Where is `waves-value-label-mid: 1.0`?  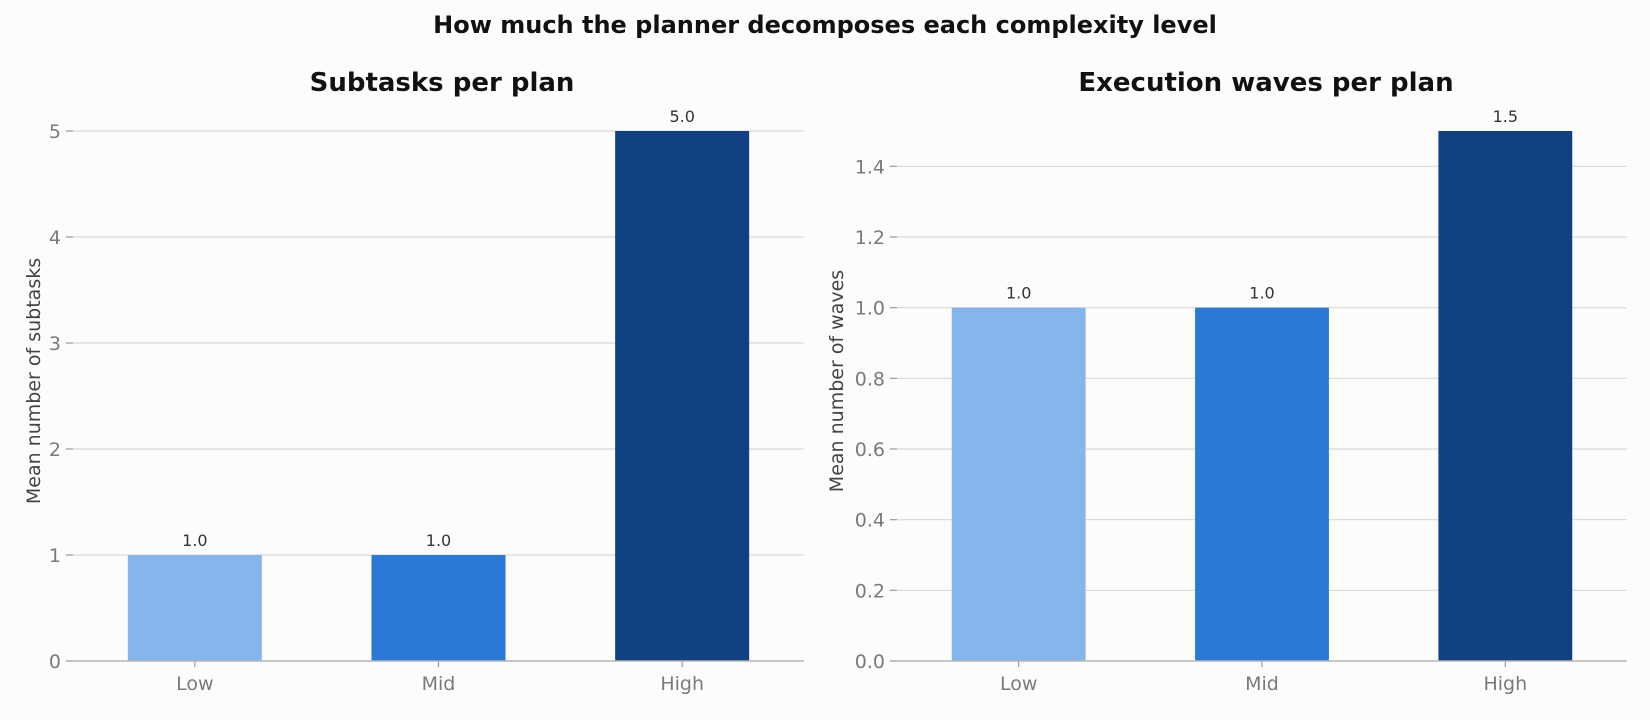 waves-value-label-mid: 1.0 is located at coordinates (1261, 293).